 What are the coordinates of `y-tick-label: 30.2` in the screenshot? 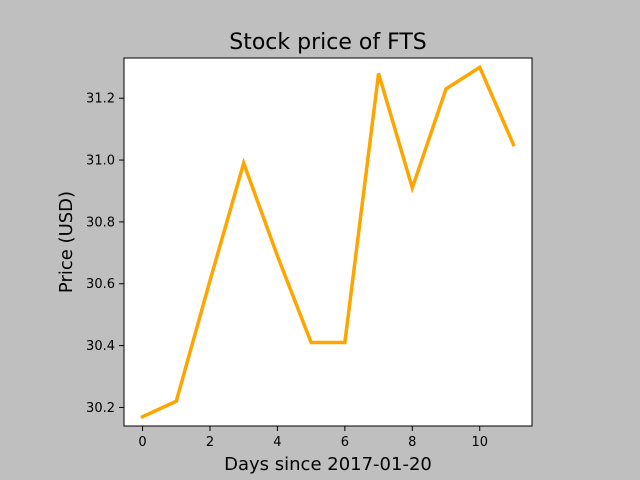 It's located at (100, 408).